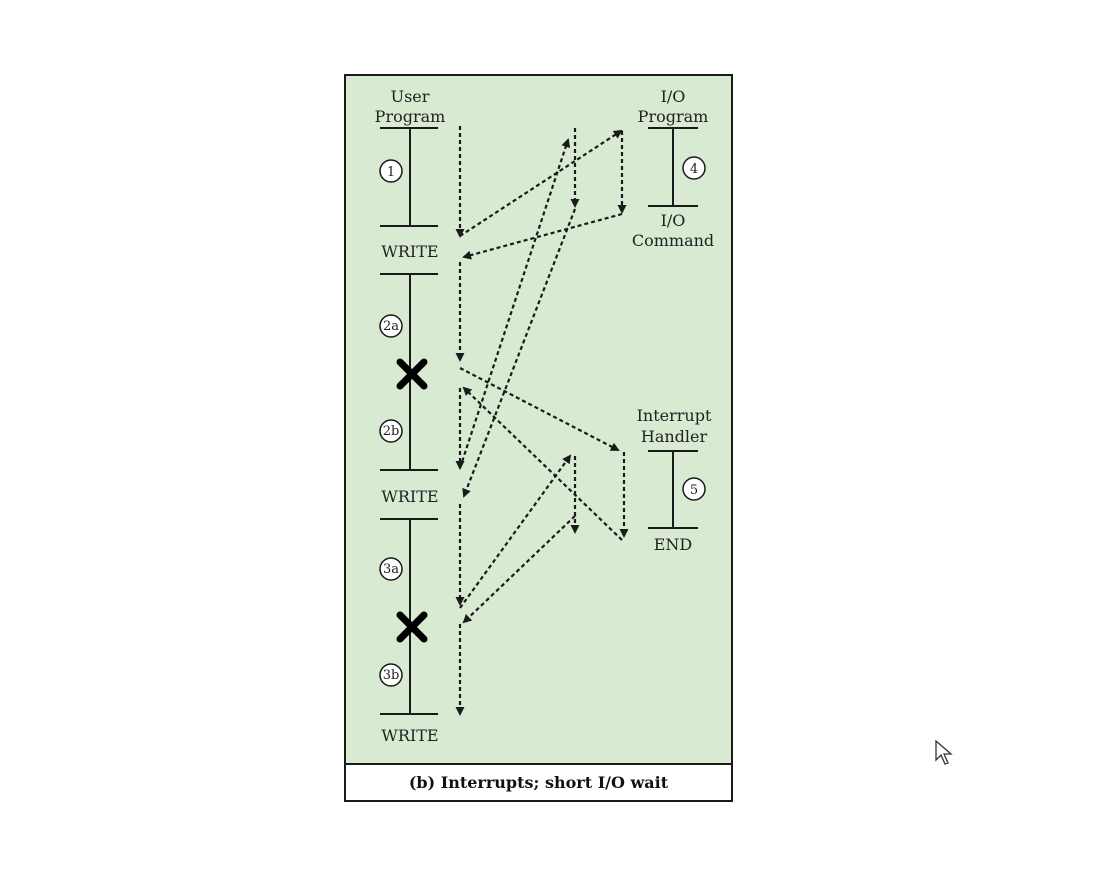  What do you see at coordinates (673, 167) in the screenshot?
I see `io-program-timeline` at bounding box center [673, 167].